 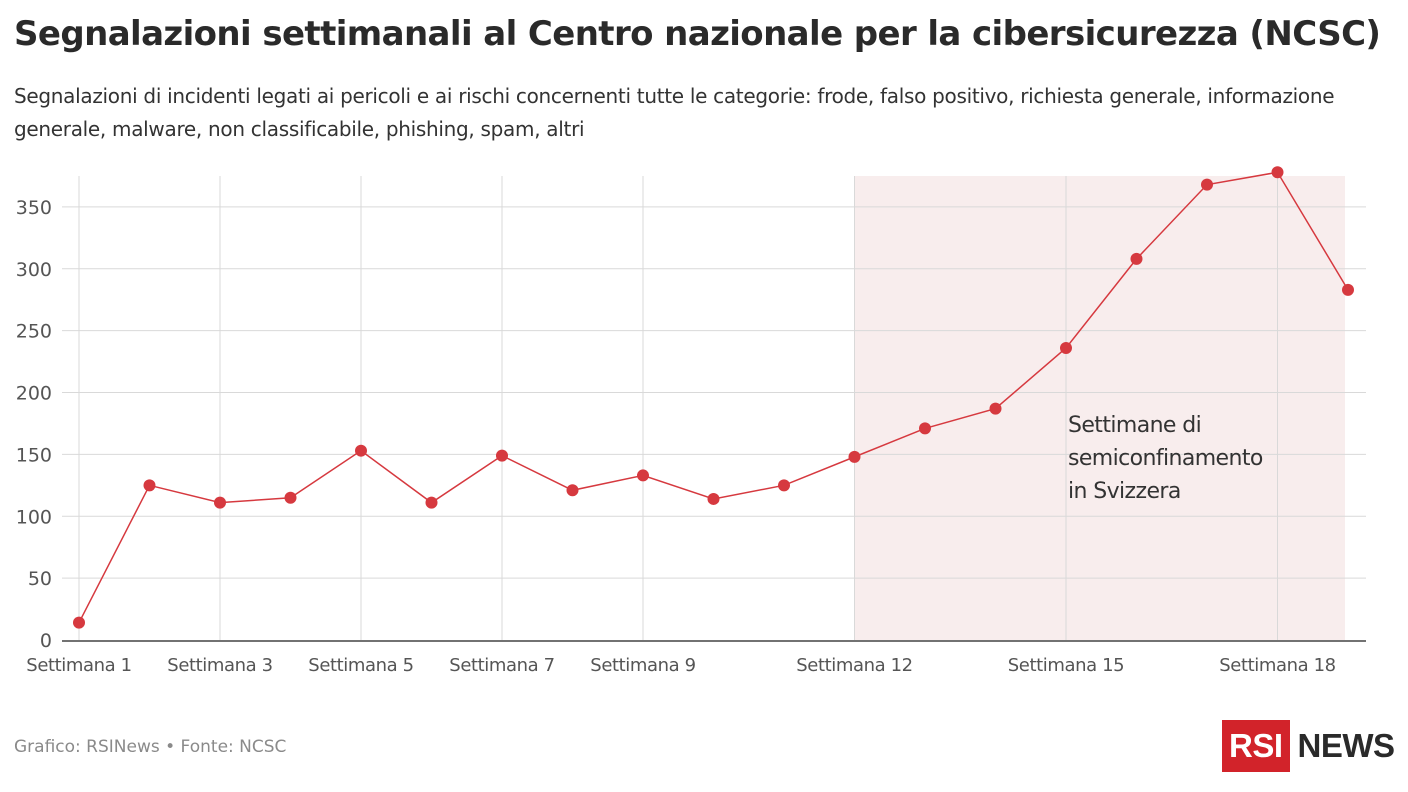 I want to click on y-tick-label-350: 350, so click(x=34, y=208).